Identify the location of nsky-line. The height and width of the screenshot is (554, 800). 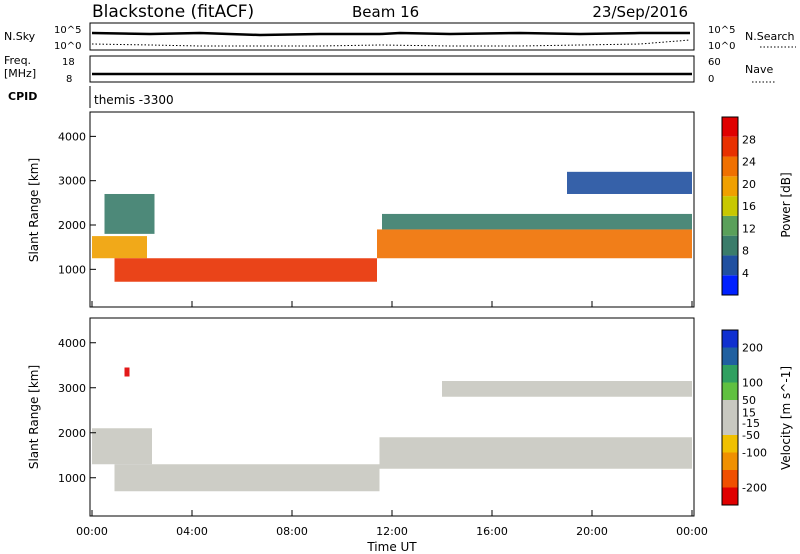
(390, 34).